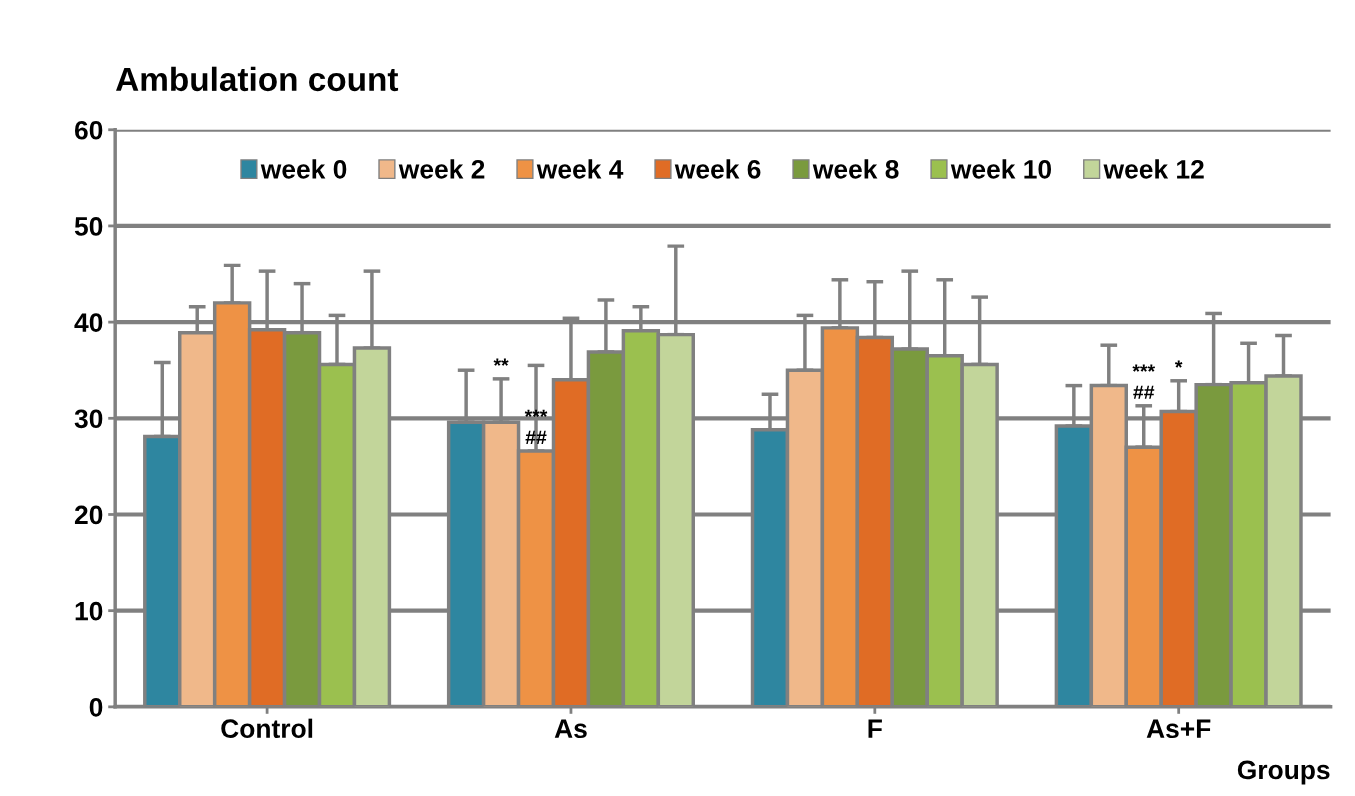 The image size is (1355, 796). What do you see at coordinates (1178, 729) in the screenshot?
I see `x-tick-label: As+F` at bounding box center [1178, 729].